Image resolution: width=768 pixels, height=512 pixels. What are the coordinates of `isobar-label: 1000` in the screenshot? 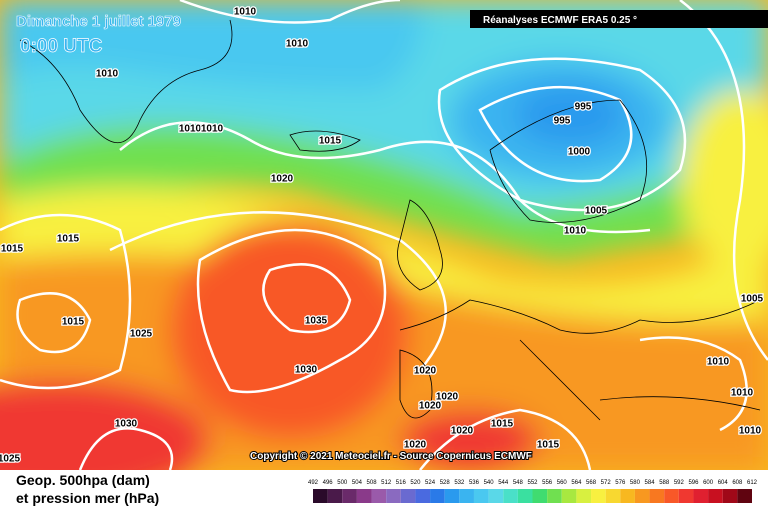 It's located at (579, 152).